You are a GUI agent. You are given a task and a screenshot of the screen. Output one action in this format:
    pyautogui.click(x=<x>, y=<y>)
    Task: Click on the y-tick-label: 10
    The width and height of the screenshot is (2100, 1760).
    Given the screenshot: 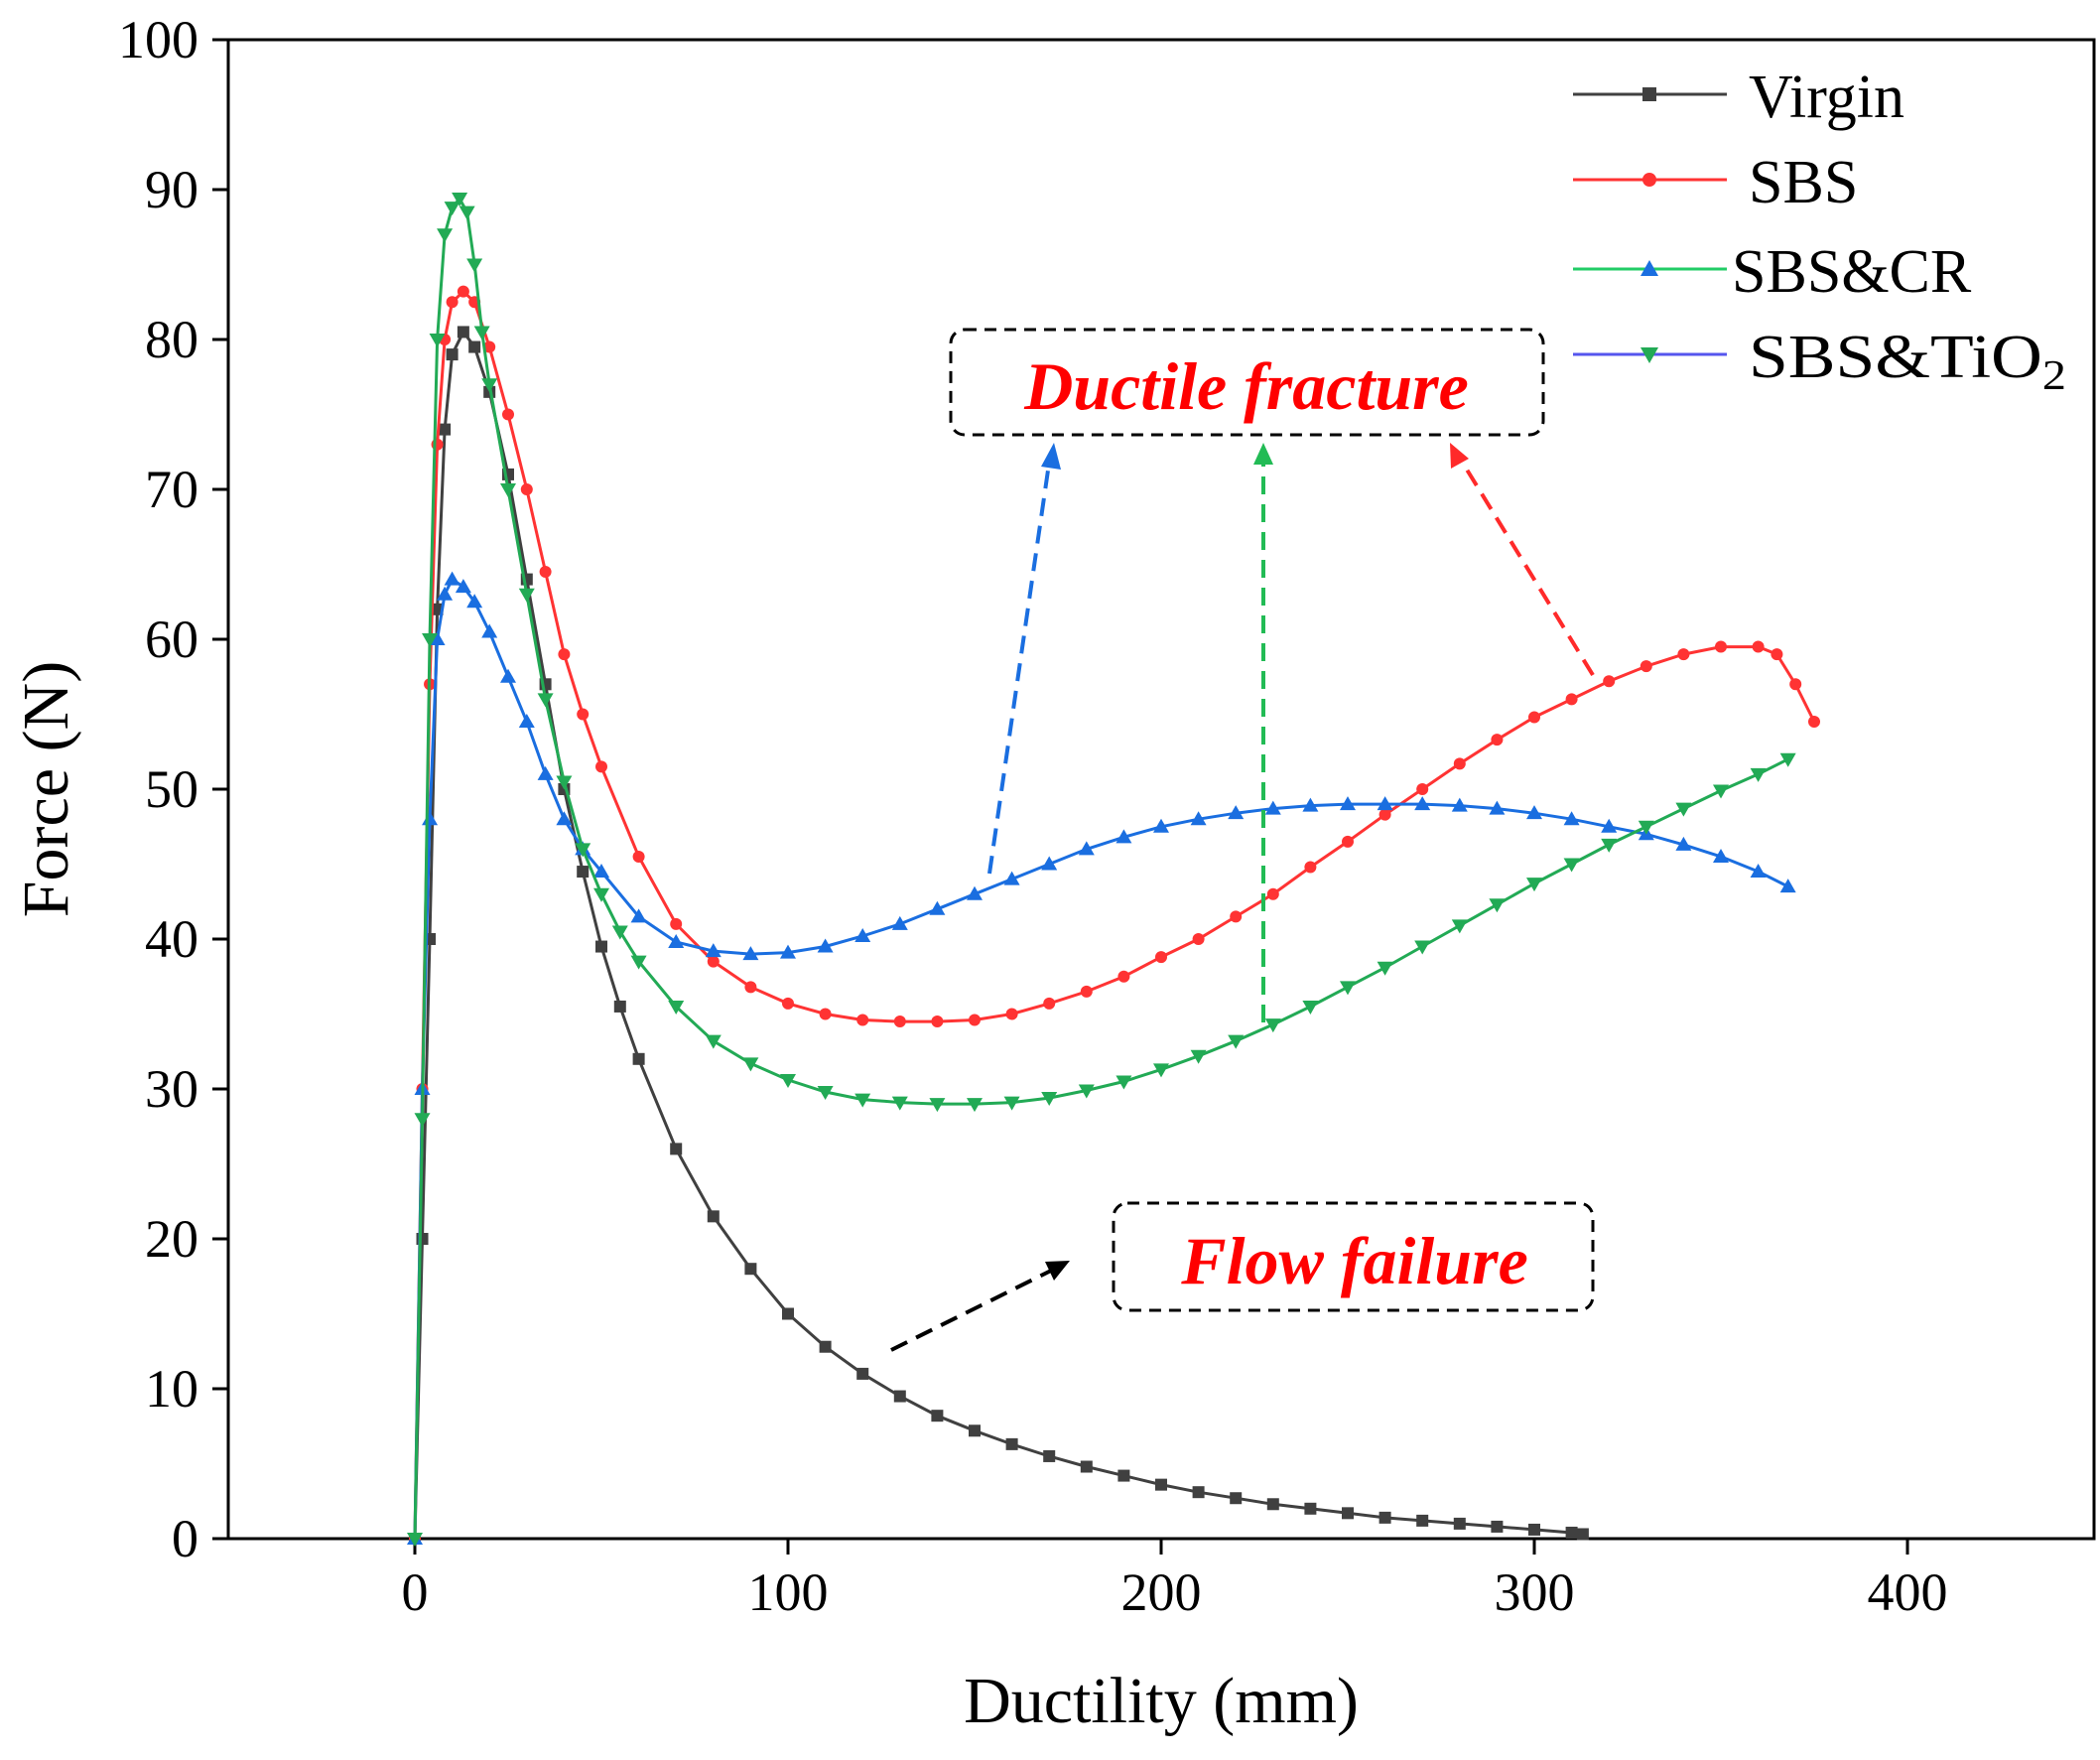 What is the action you would take?
    pyautogui.click(x=171, y=1389)
    